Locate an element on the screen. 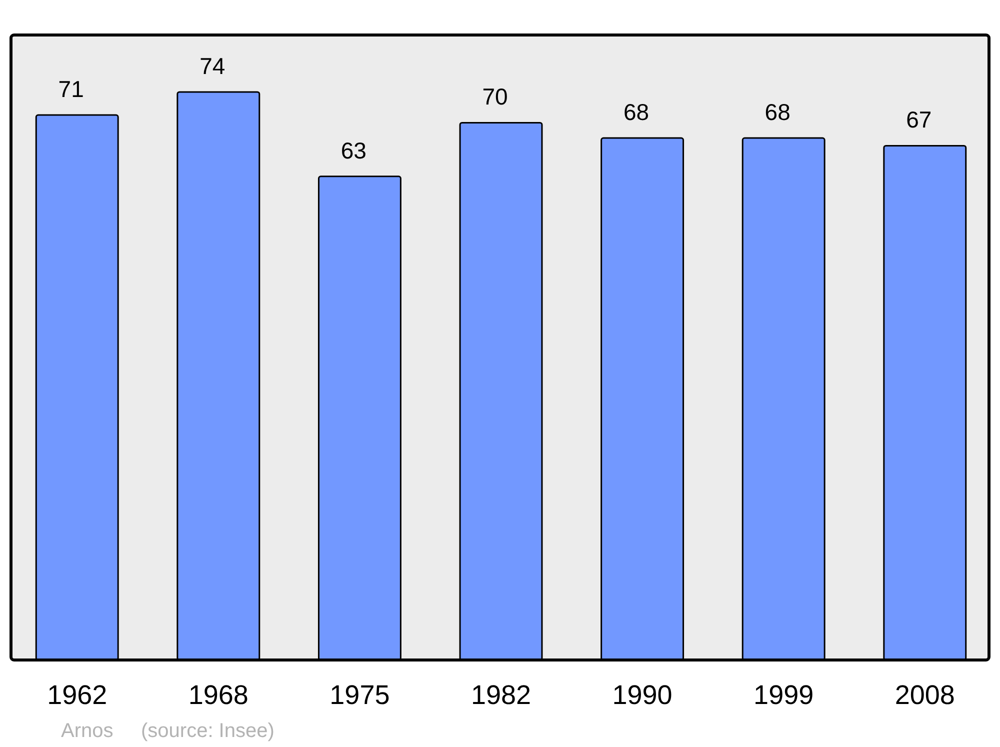 This screenshot has width=1000, height=747. text: Arnos is located at coordinates (87, 731).